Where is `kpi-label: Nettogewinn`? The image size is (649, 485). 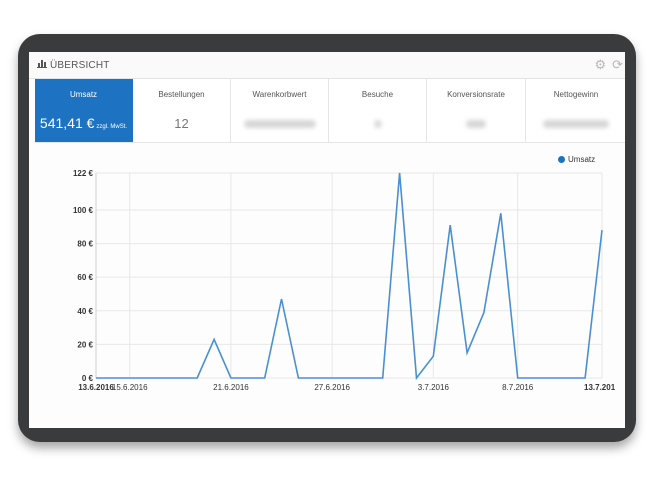
kpi-label: Nettogewinn is located at coordinates (576, 94).